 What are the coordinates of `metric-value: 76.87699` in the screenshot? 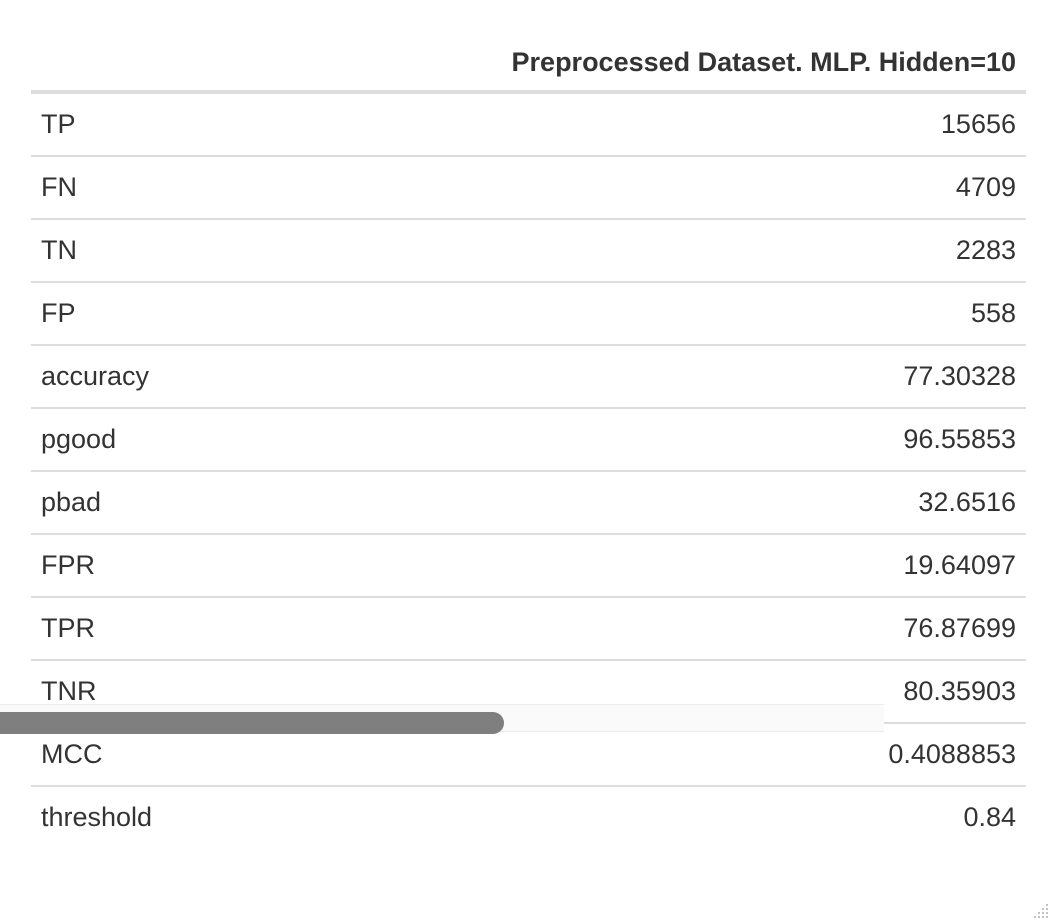 It's located at (627, 629).